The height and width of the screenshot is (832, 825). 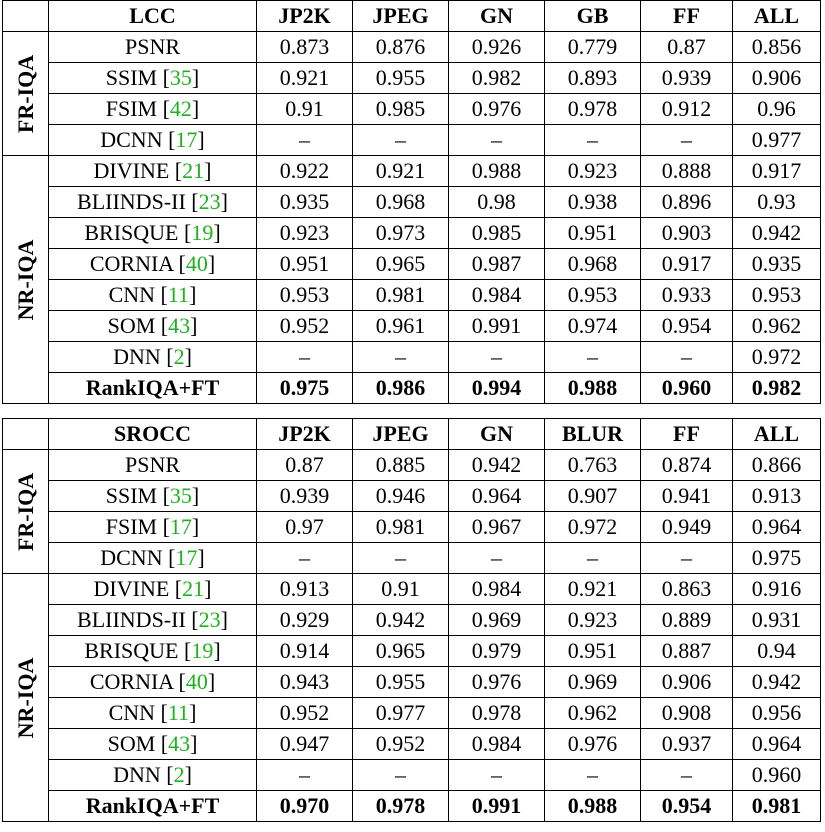 I want to click on value-cell: 0.964, so click(x=496, y=496).